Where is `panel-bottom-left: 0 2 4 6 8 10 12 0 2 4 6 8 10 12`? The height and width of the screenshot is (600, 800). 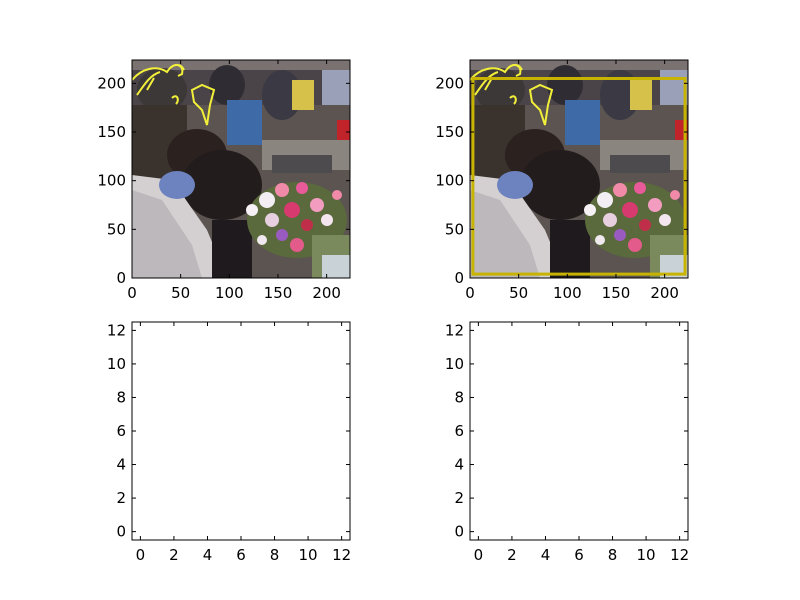 panel-bottom-left: 0 2 4 6 8 10 12 0 2 4 6 8 10 12 is located at coordinates (229, 442).